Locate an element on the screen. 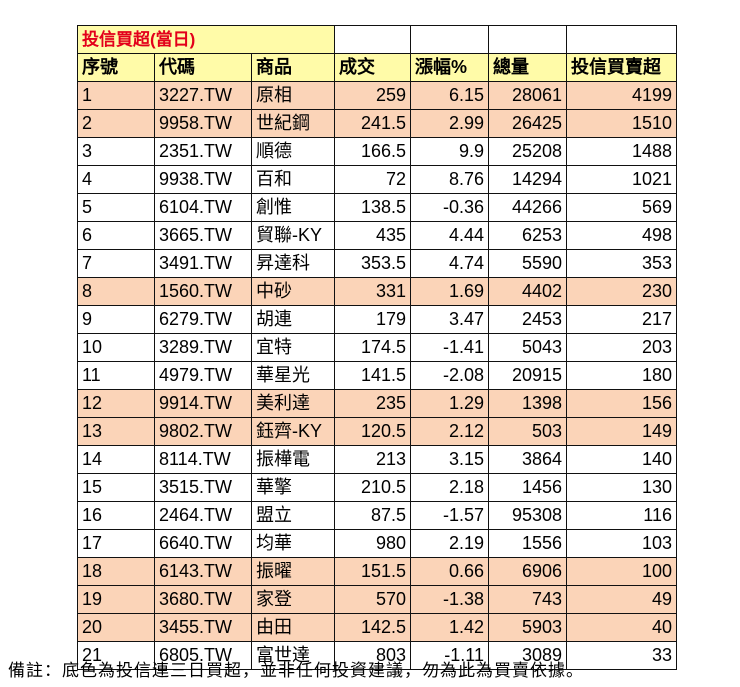 This screenshot has width=740, height=687. cell-price: 570 is located at coordinates (372, 599).